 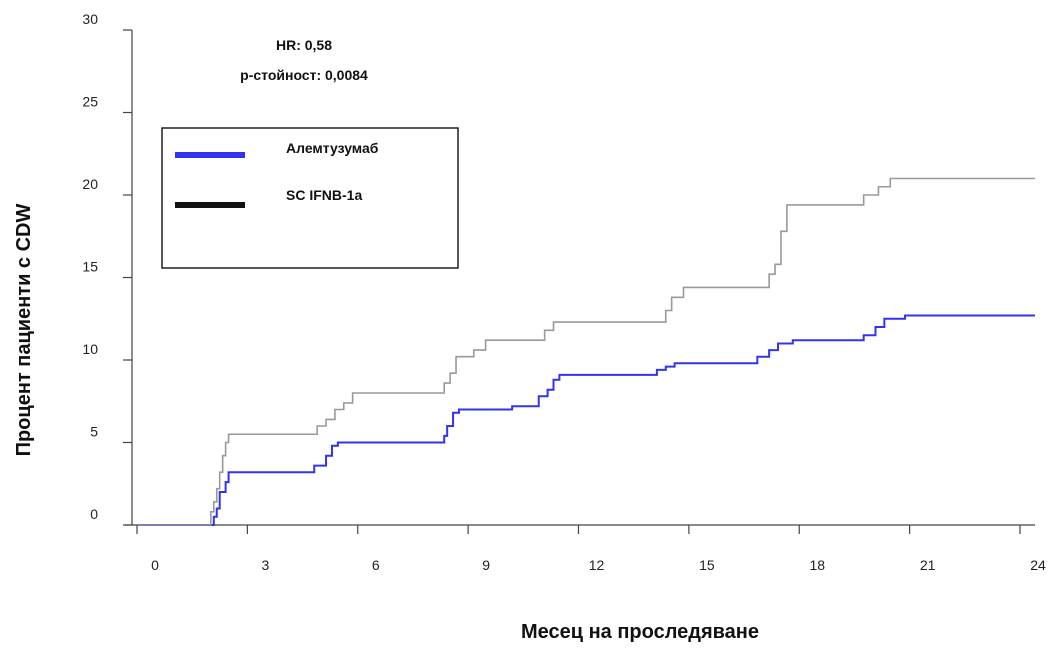 I want to click on legend-label-alemtuzumab: Алемтузумаб, so click(x=332, y=148).